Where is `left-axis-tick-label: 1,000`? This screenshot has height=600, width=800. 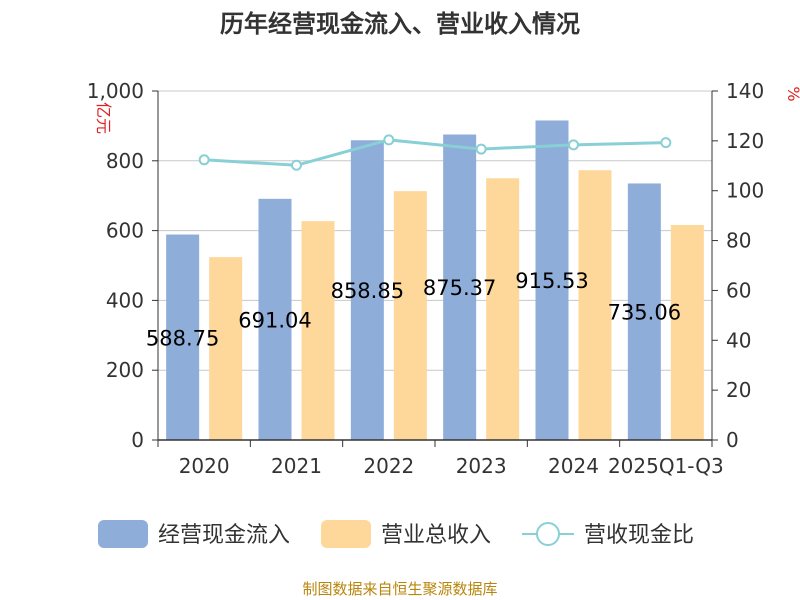
left-axis-tick-label: 1,000 is located at coordinates (115, 91).